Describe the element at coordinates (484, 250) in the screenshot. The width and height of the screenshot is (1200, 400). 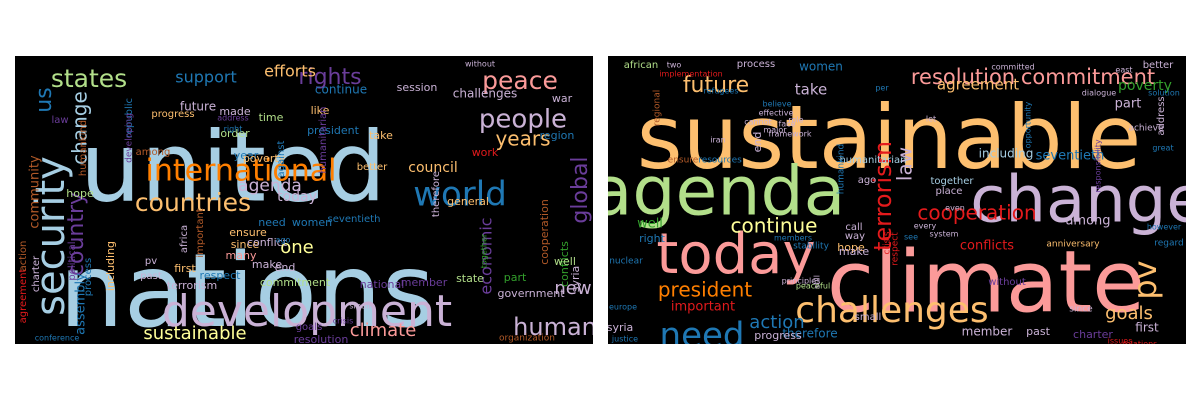
I see `word-together: together` at that location.